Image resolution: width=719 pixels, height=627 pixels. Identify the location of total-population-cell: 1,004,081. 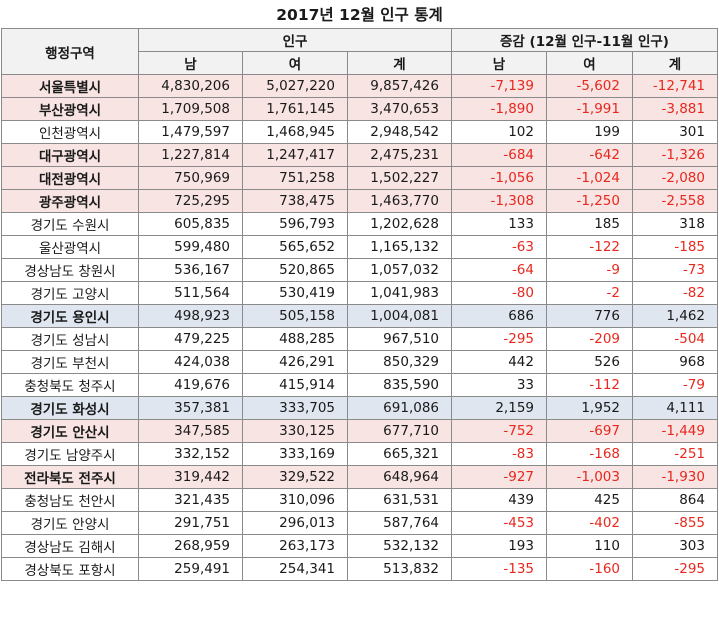
(399, 316).